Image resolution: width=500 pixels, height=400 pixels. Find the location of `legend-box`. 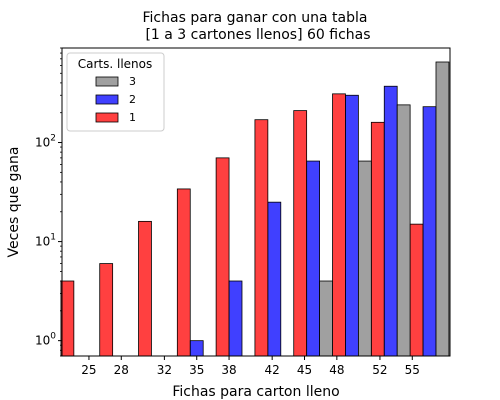

legend-box is located at coordinates (115, 92).